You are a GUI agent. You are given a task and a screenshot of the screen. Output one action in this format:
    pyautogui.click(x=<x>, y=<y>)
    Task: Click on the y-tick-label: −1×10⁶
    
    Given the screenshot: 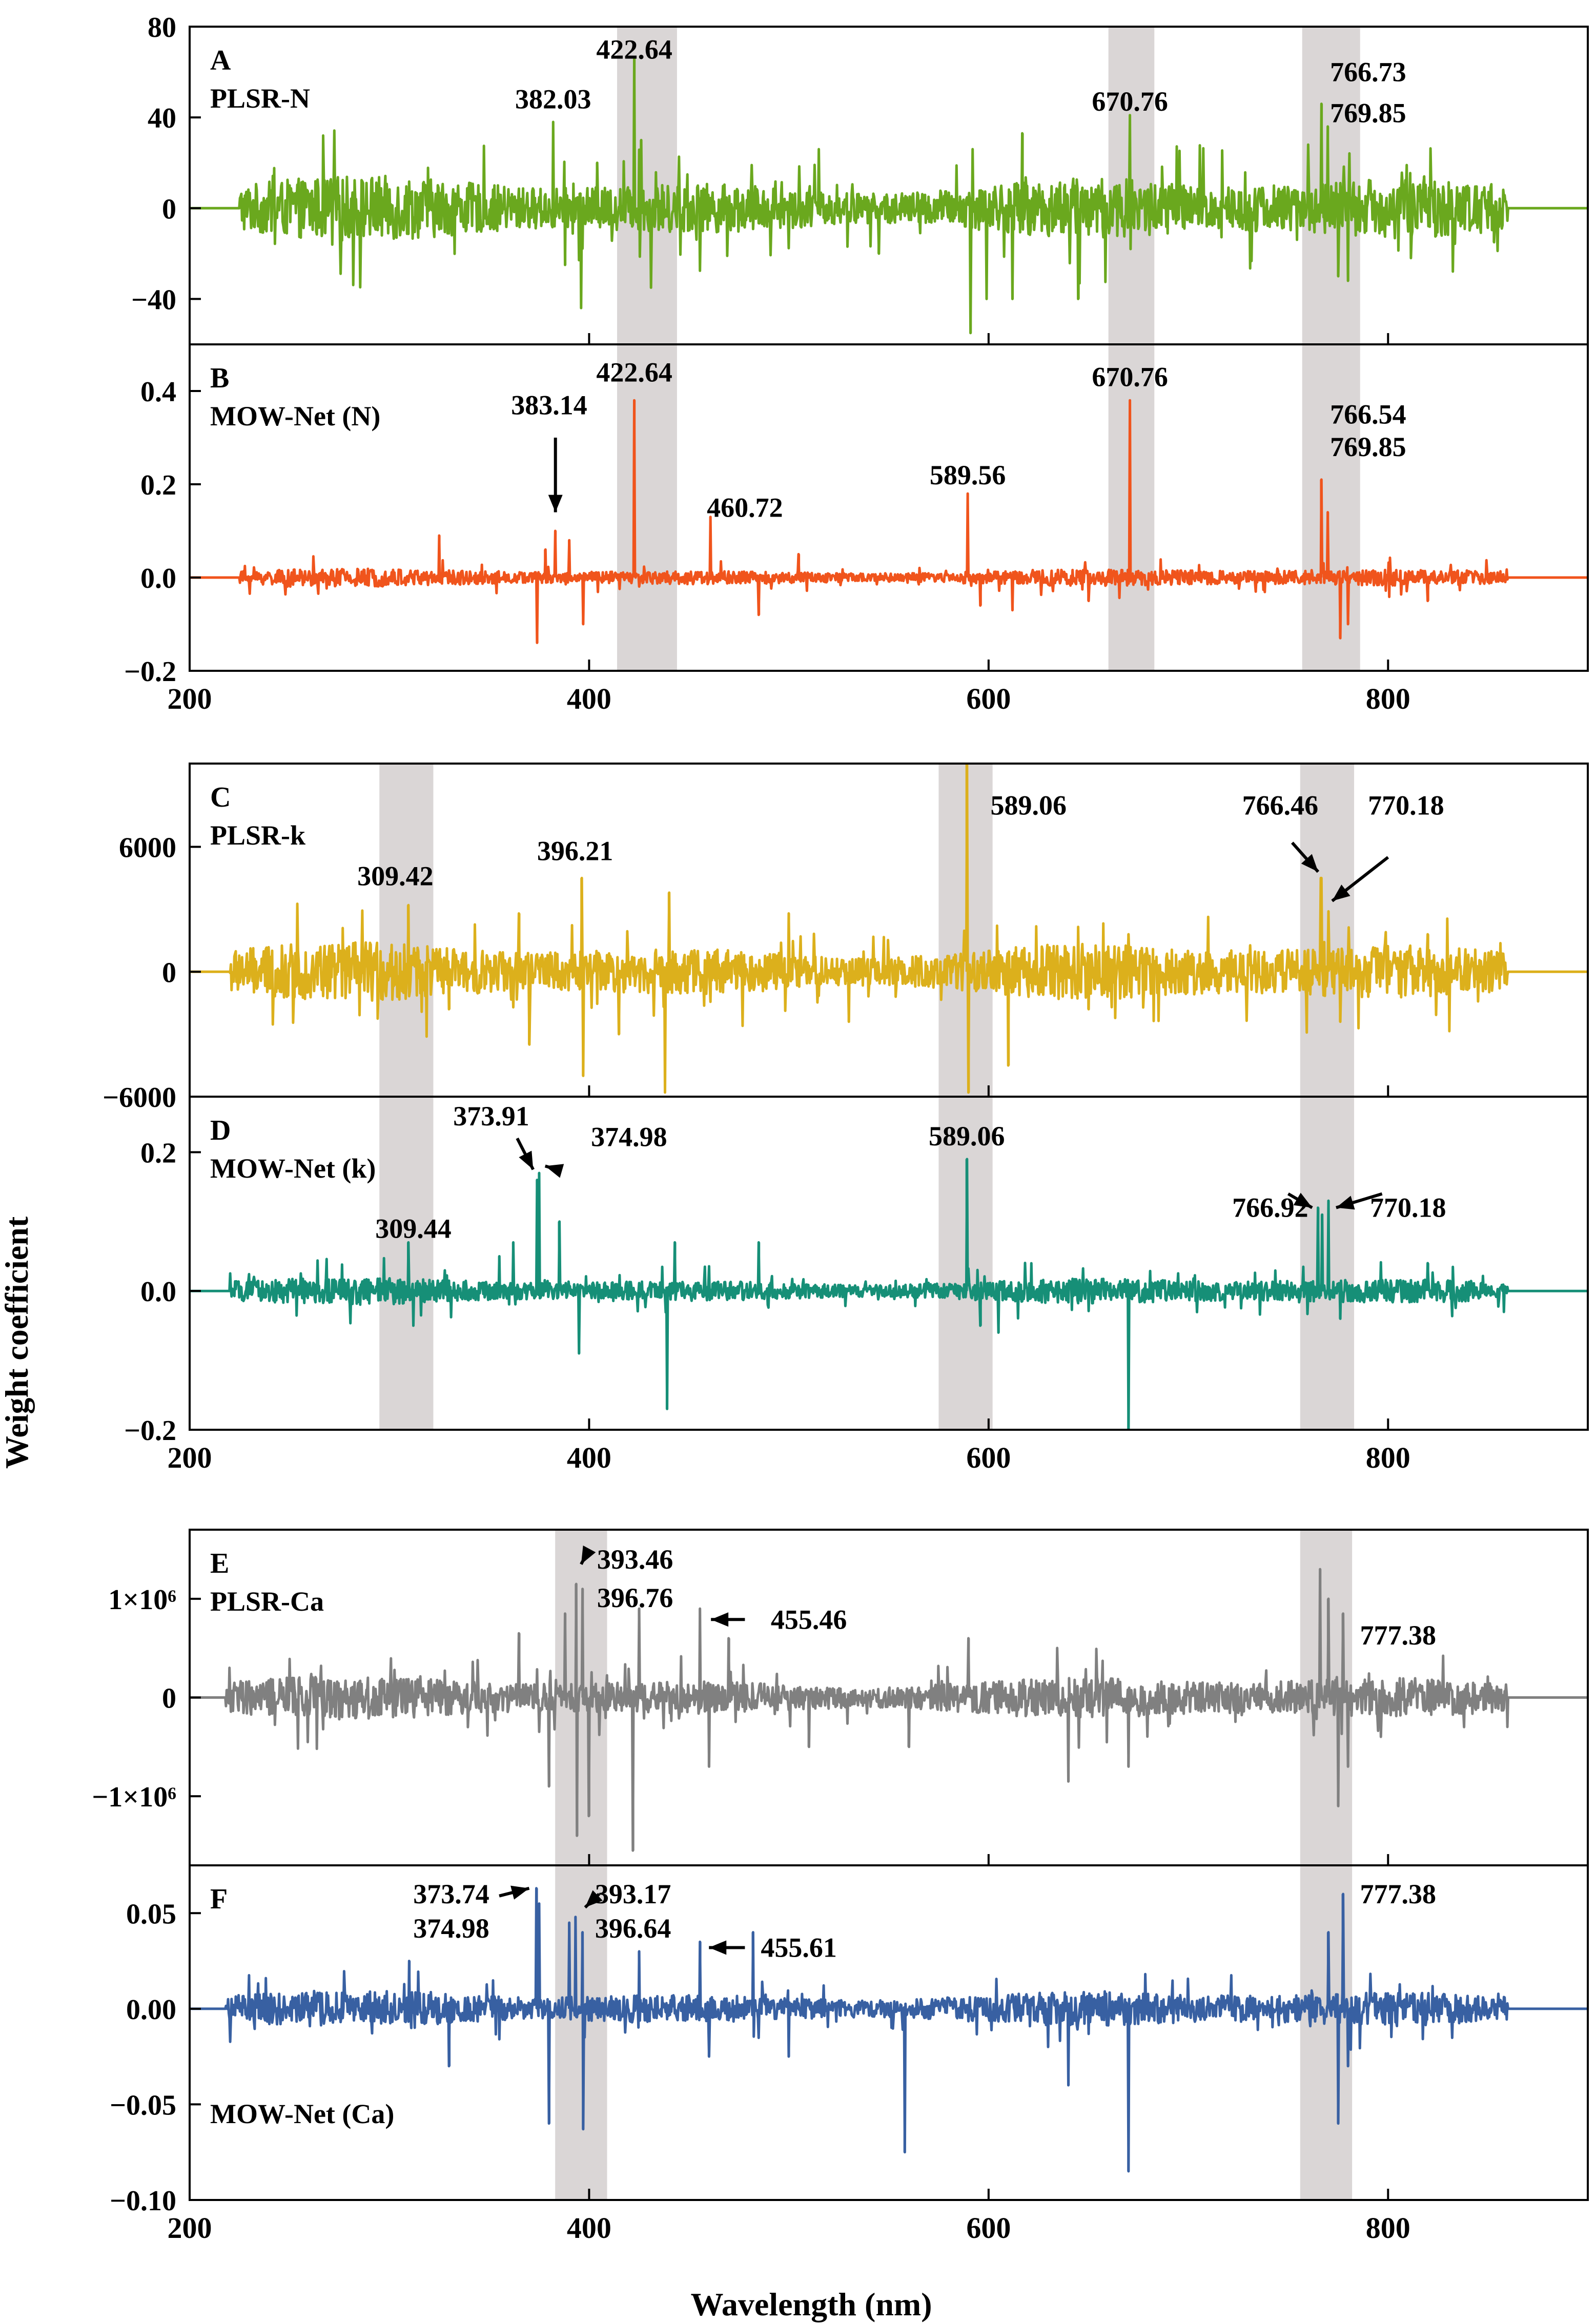 What is the action you would take?
    pyautogui.click(x=134, y=1797)
    